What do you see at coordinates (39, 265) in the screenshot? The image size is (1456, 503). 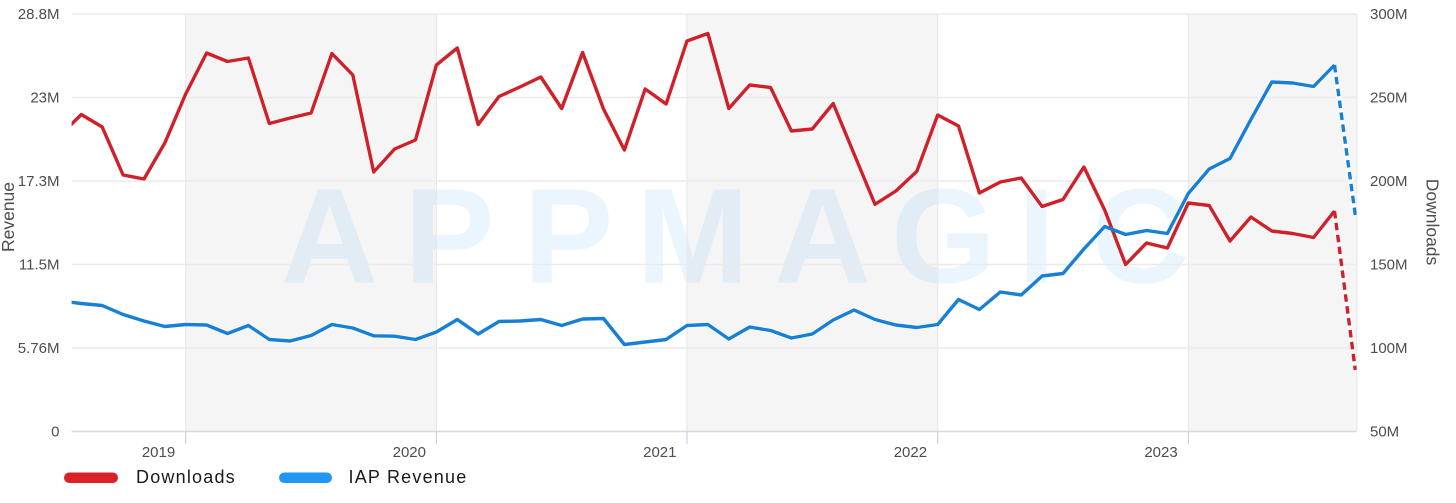 I see `svg-text: 11.5M` at bounding box center [39, 265].